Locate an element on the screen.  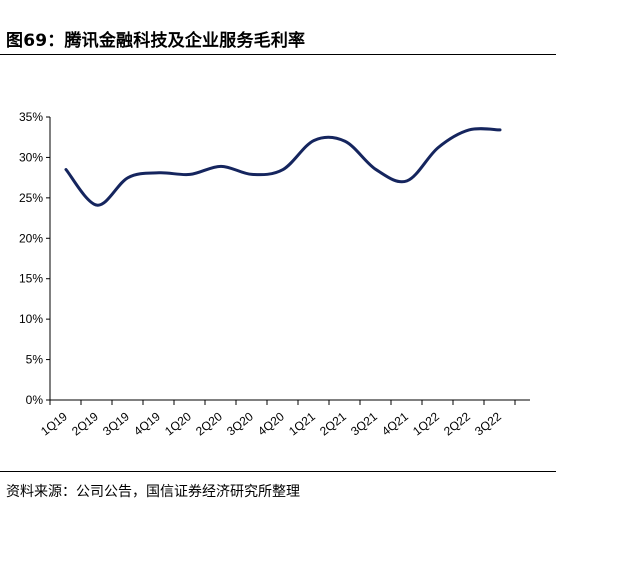
y-tick-label: 30% is located at coordinates (31, 157).